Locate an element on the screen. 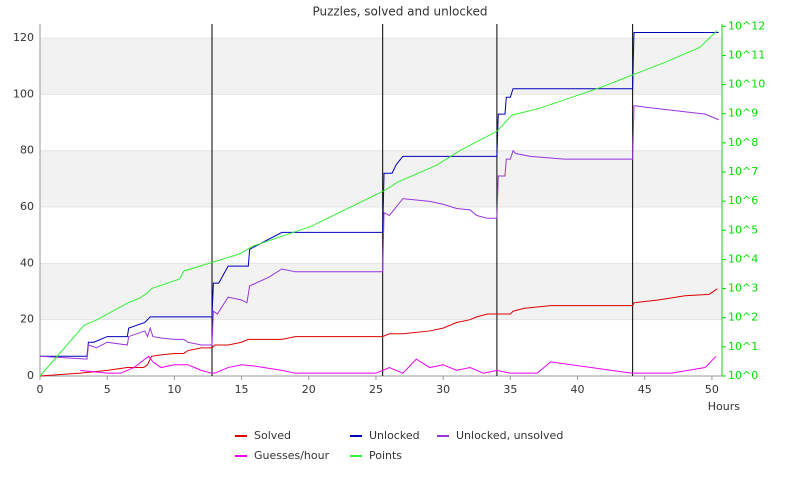 Image resolution: width=800 pixels, height=500 pixels. x-axis-label: Hours is located at coordinates (724, 406).